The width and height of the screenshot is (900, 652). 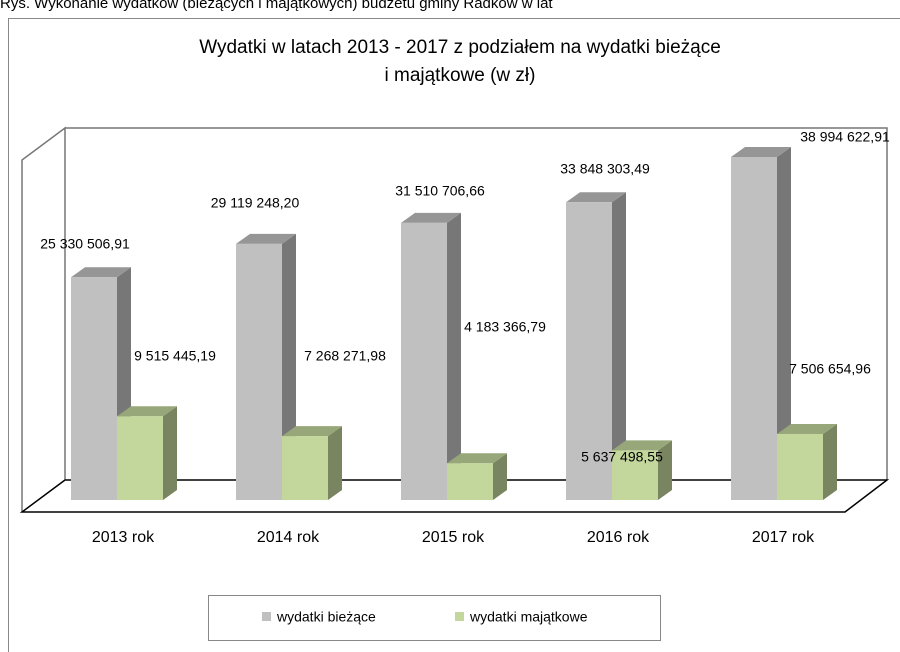 What do you see at coordinates (830, 369) in the screenshot?
I see `value-label: 7 506 654,96` at bounding box center [830, 369].